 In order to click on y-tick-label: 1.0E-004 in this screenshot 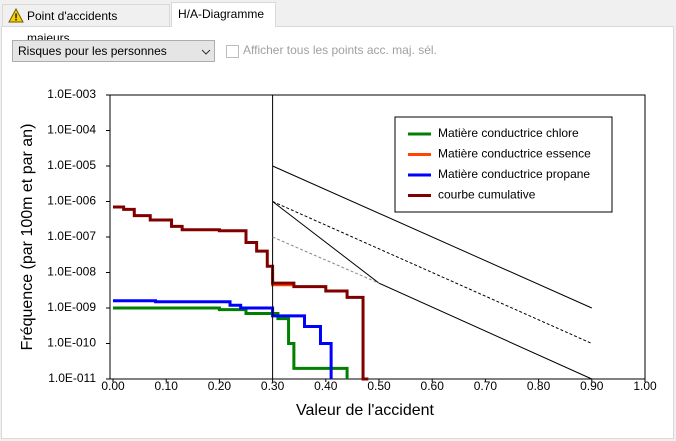, I will do `click(71, 130)`.